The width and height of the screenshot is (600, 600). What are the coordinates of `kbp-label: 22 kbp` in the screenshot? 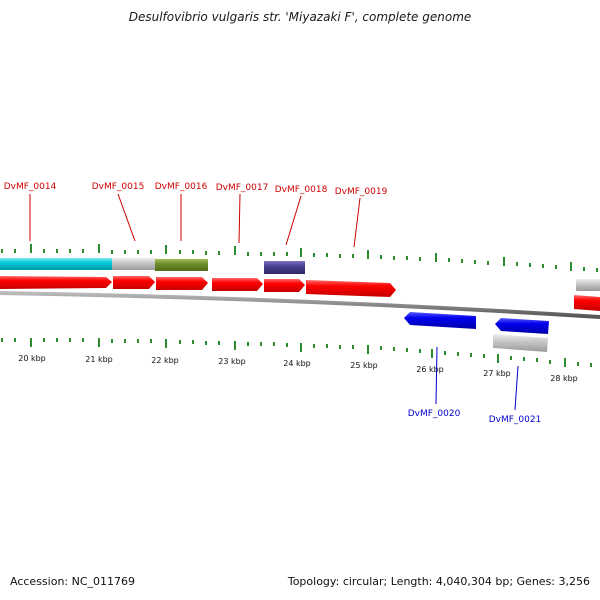 It's located at (165, 360).